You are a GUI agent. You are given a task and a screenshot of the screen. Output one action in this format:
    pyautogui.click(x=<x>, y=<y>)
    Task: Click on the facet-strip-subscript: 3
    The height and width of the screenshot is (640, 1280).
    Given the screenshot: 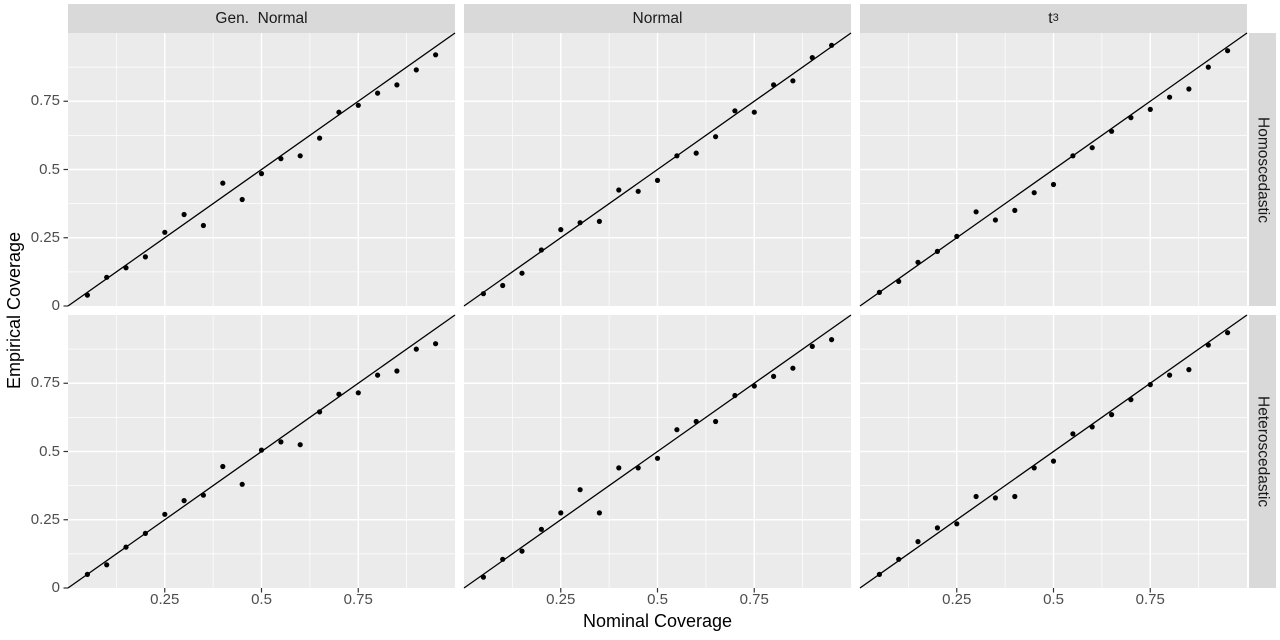 What is the action you would take?
    pyautogui.click(x=1055, y=18)
    